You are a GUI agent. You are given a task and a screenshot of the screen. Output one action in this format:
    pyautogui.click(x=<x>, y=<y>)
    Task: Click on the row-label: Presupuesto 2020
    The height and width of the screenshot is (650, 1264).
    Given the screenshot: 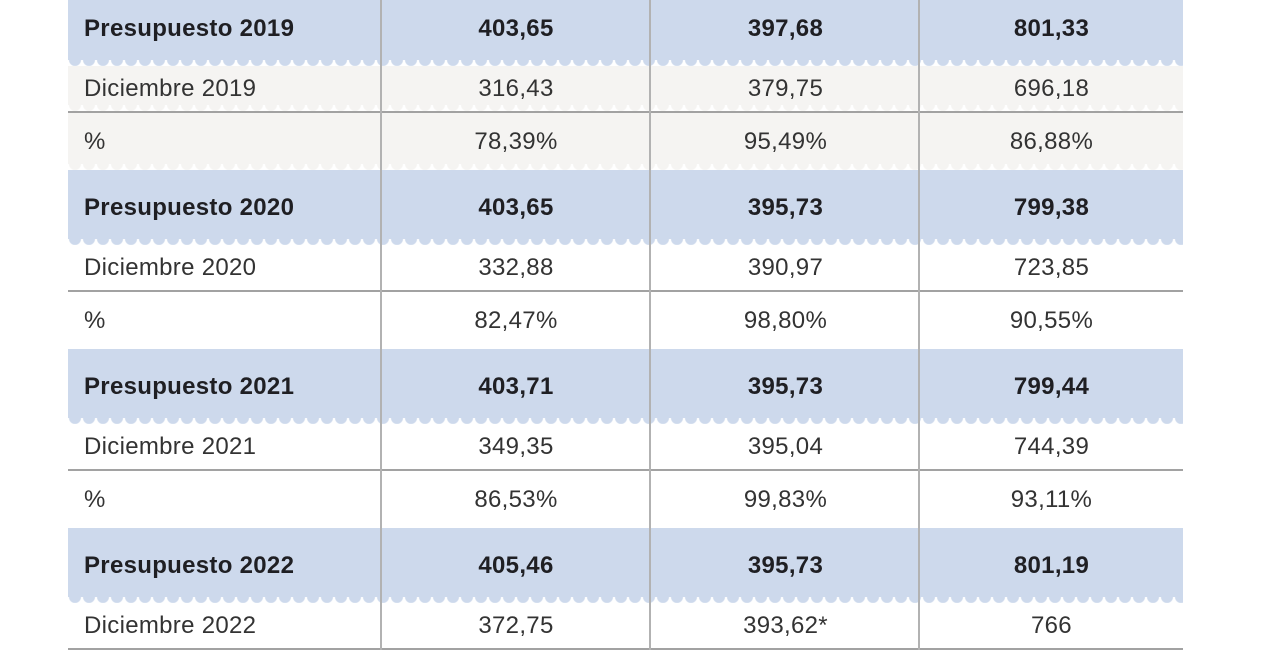 What is the action you would take?
    pyautogui.click(x=189, y=207)
    